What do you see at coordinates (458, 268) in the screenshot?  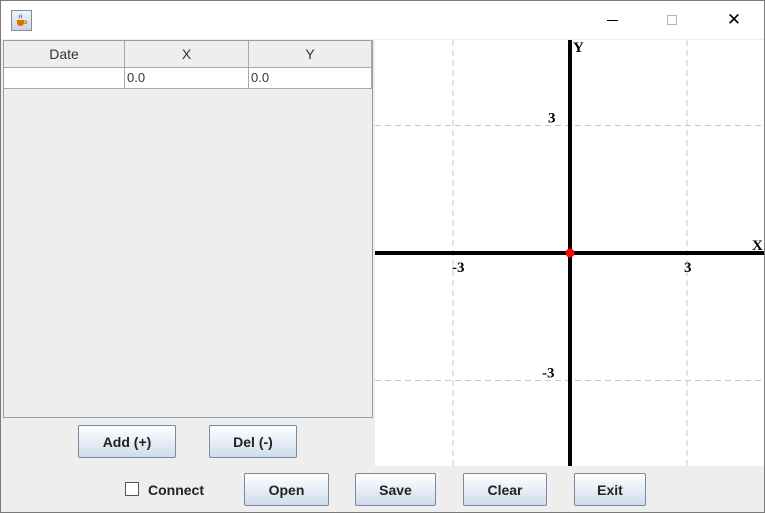 I see `x-tick-label: -3` at bounding box center [458, 268].